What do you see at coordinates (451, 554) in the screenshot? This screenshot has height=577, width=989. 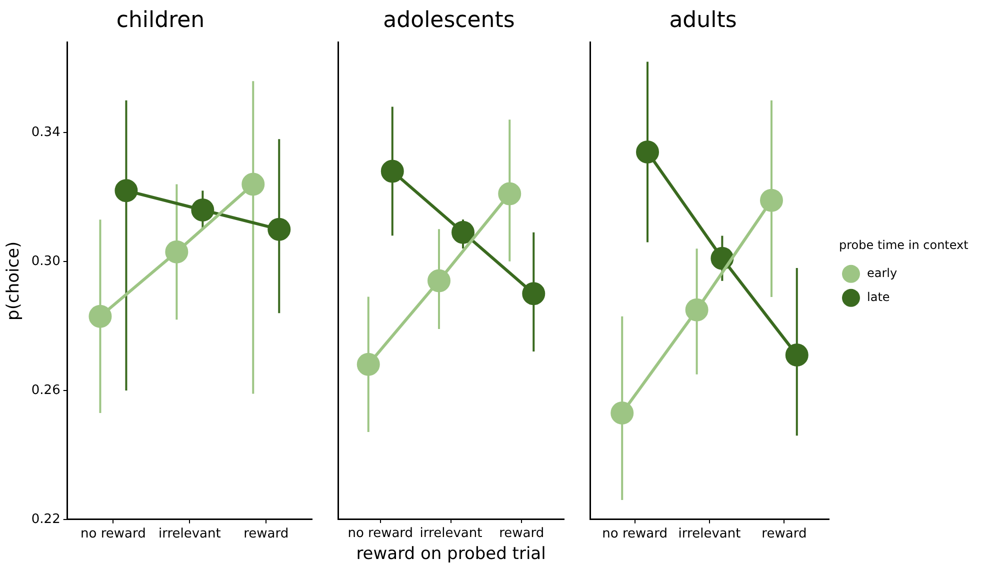 I see `x-axis-title: reward on probed trial` at bounding box center [451, 554].